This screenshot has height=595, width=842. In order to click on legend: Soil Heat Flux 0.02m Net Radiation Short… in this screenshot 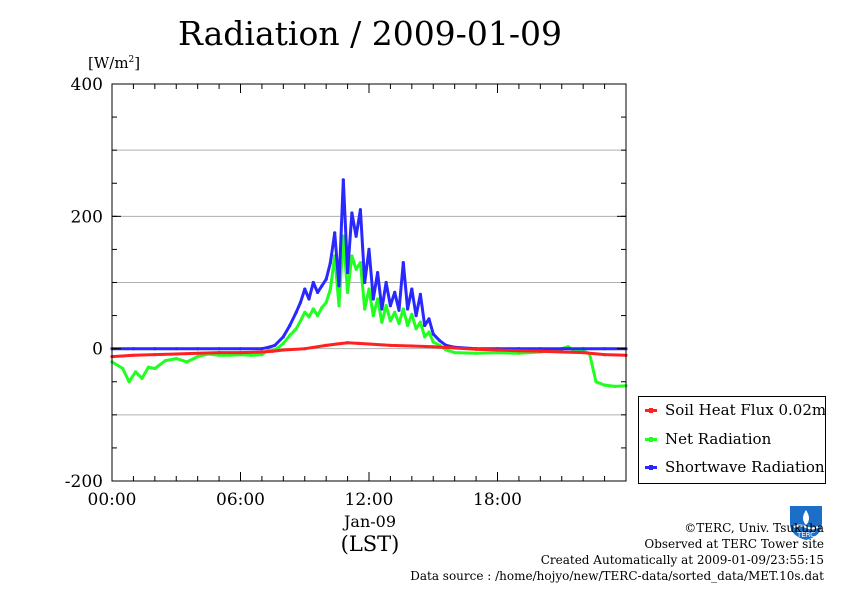, I will do `click(732, 440)`.